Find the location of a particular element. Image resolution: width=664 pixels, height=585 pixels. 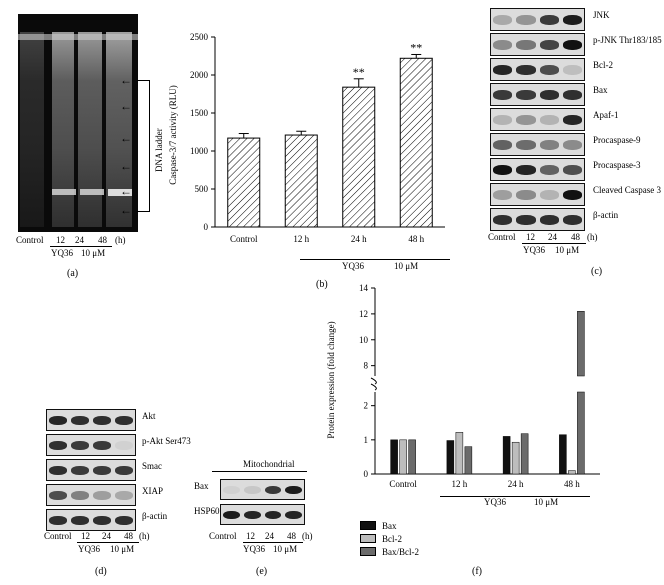

legend-entry: Bax/Bcl-2 is located at coordinates (389, 551).